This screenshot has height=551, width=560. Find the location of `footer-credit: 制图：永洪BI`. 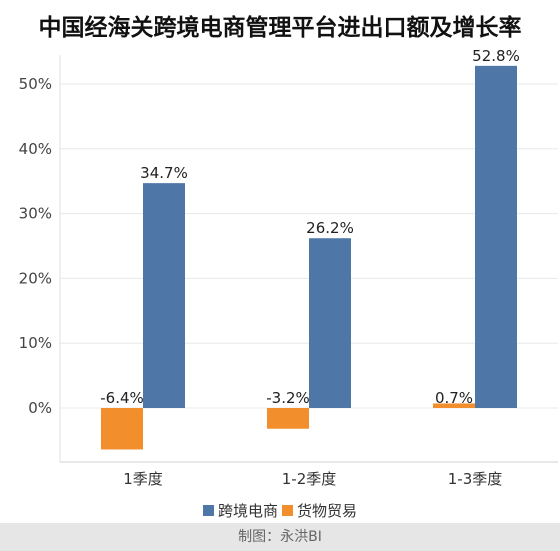

footer-credit: 制图：永洪BI is located at coordinates (280, 537).